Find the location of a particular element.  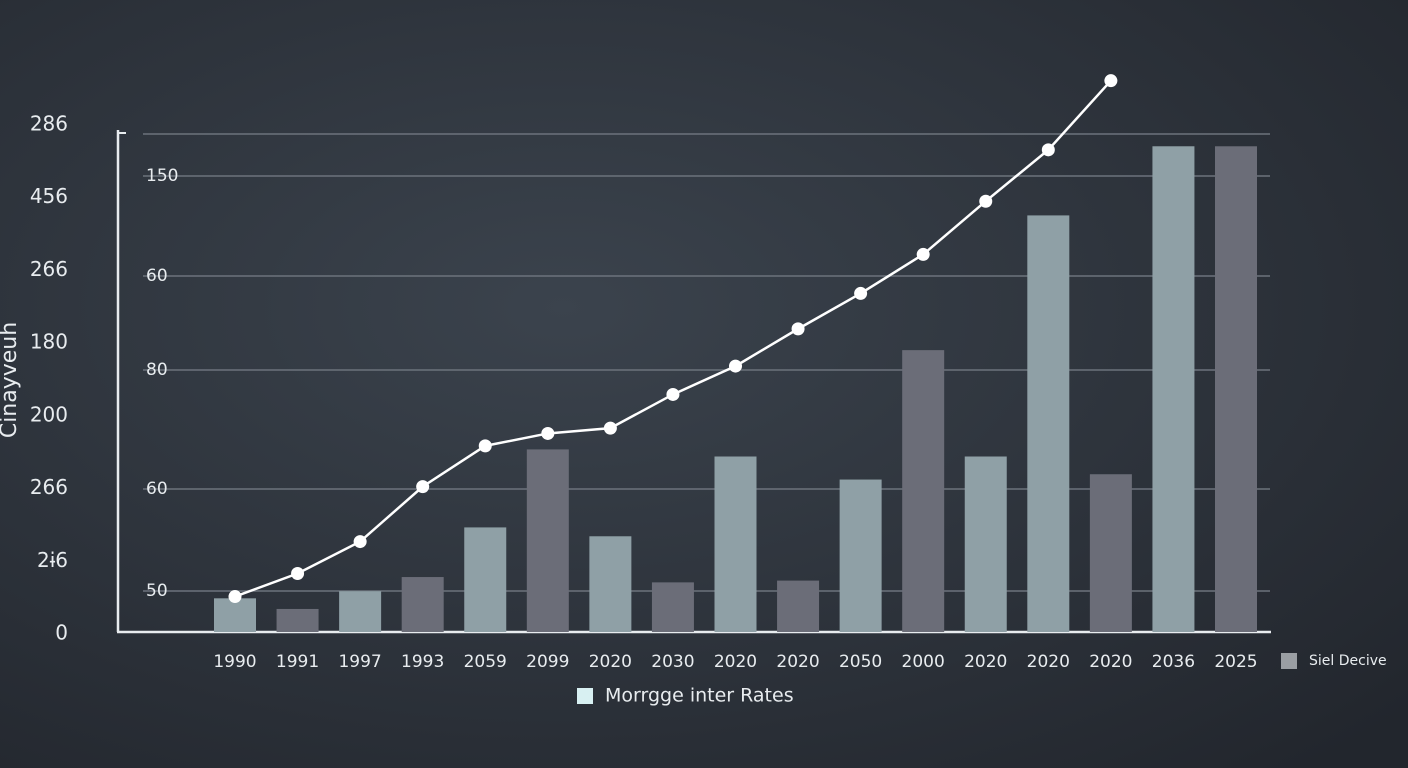

y-tick-label: 180 is located at coordinates (49, 342).